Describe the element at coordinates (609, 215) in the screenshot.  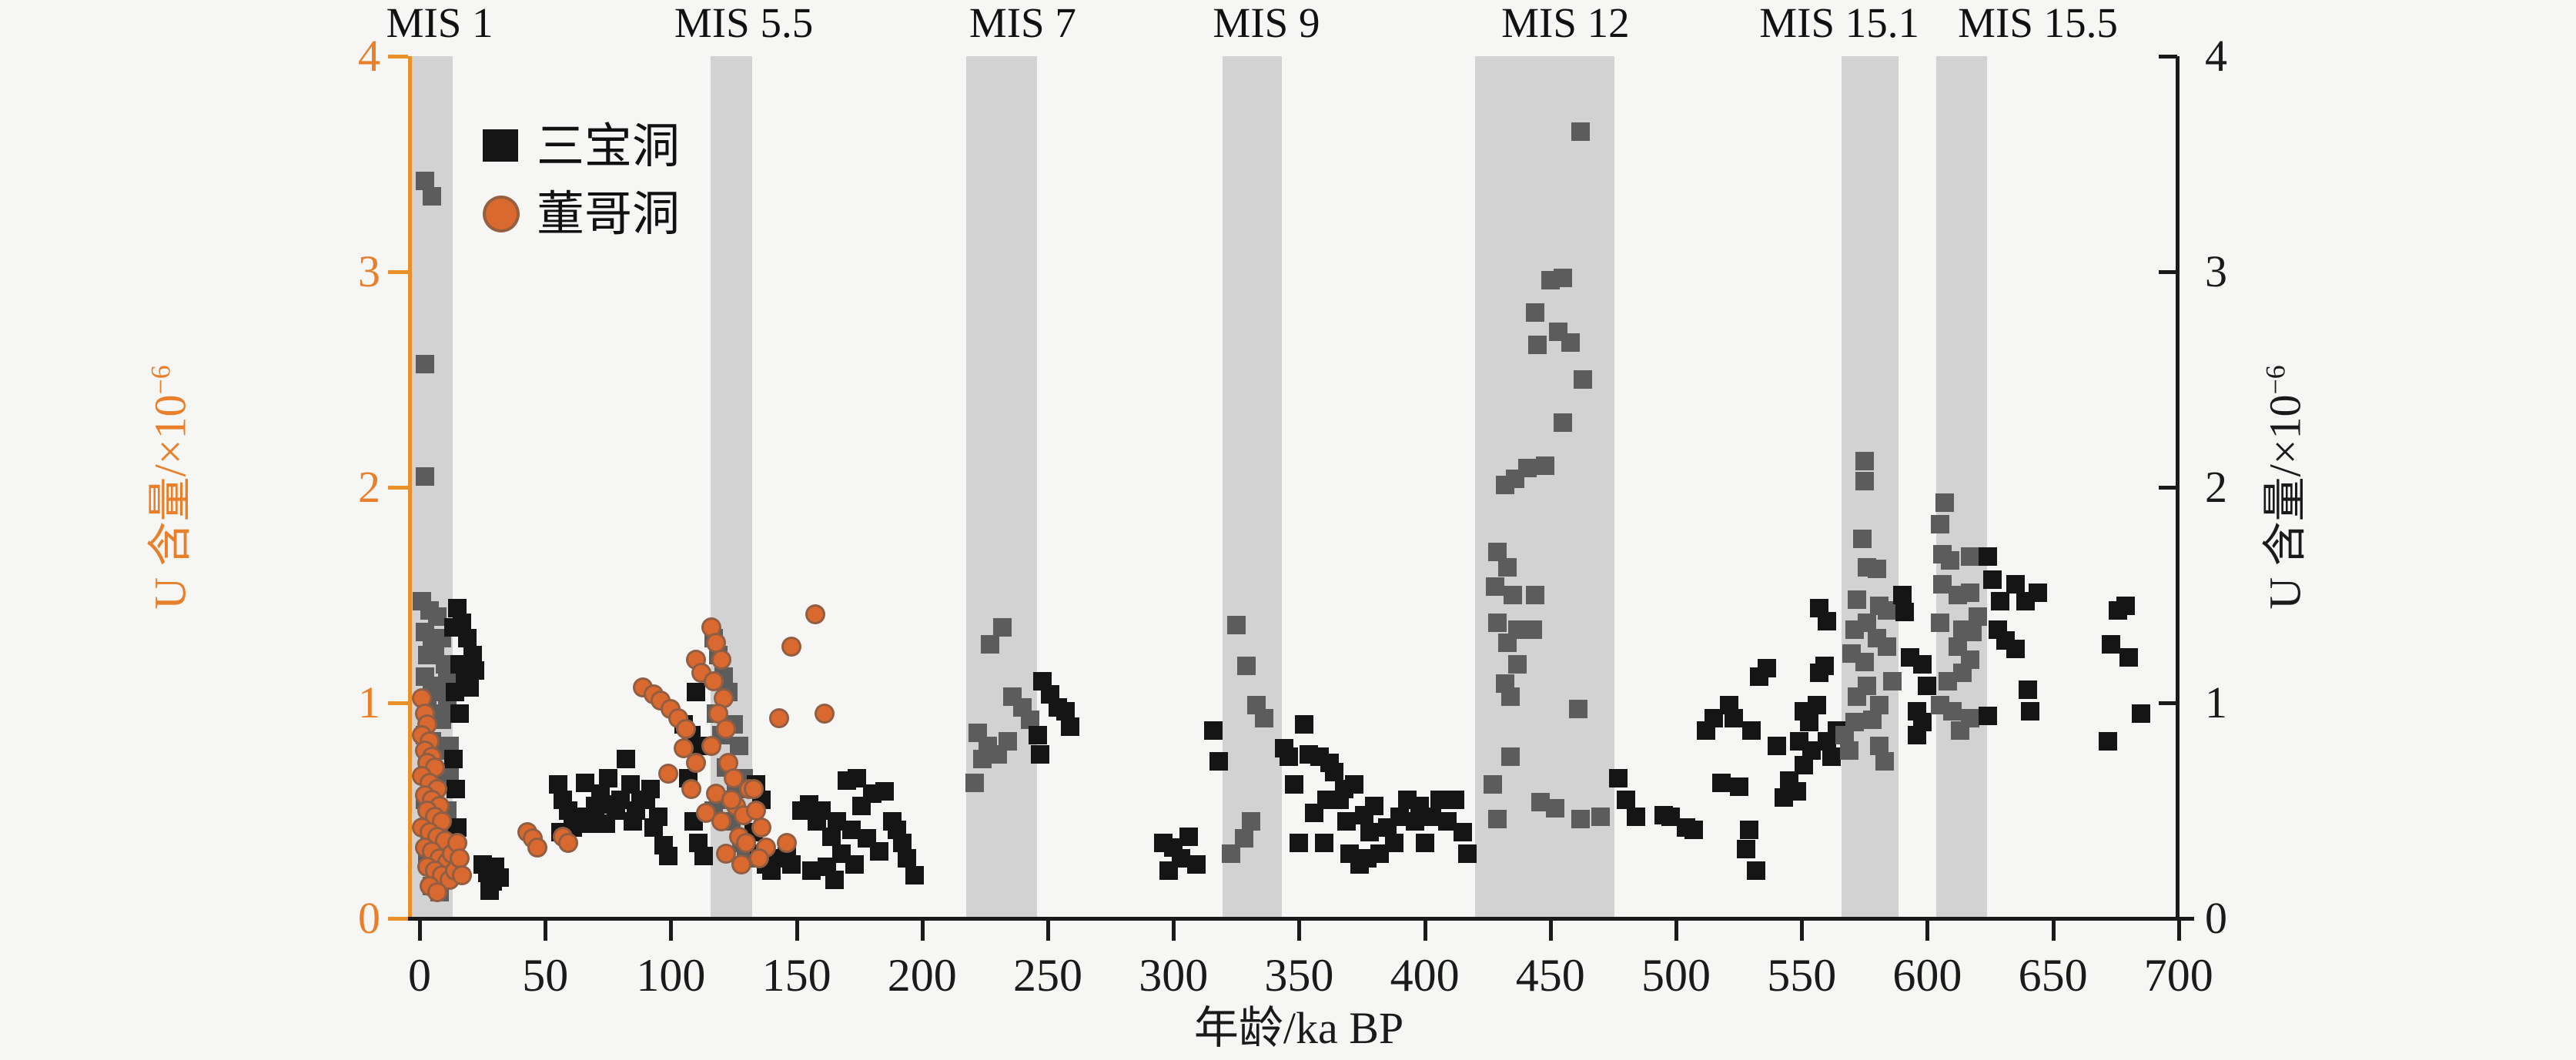
I see `legend-dongge-label: 董哥洞` at that location.